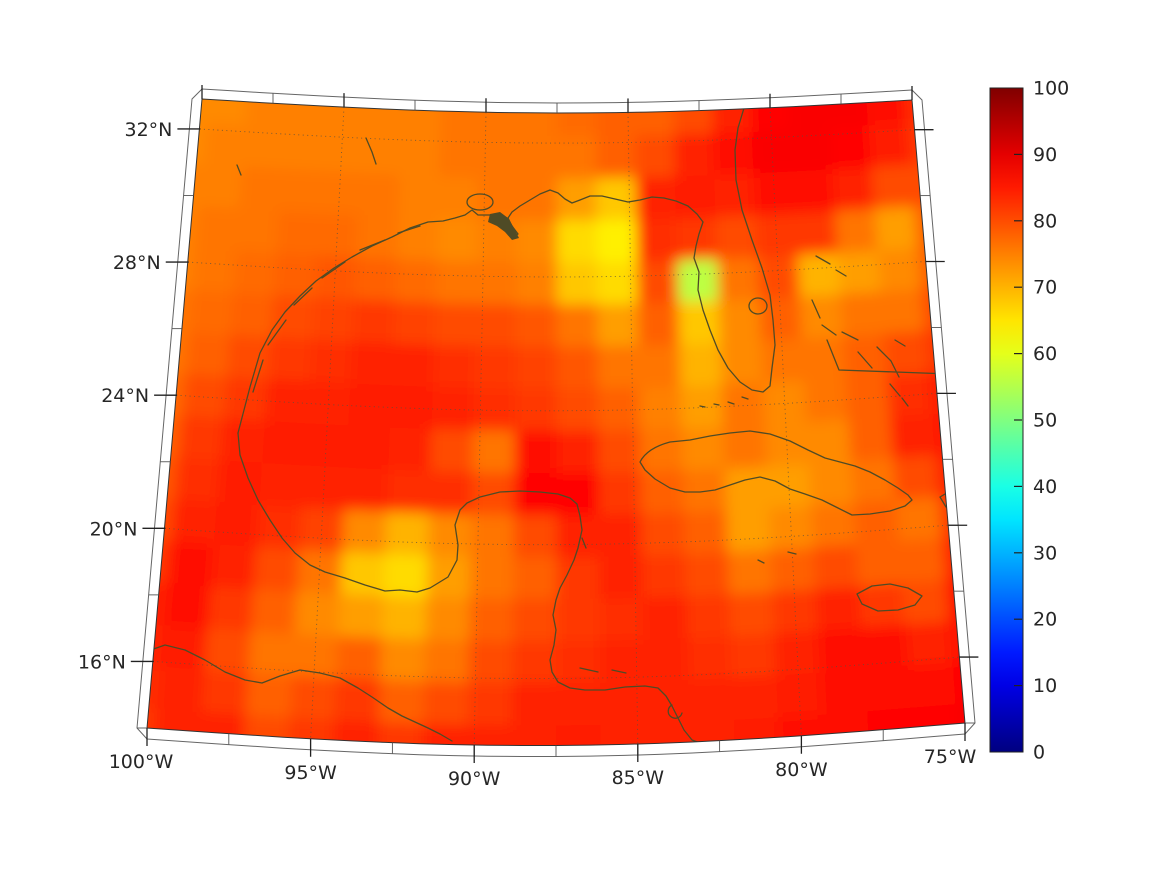 The height and width of the screenshot is (875, 1167). Describe the element at coordinates (310, 773) in the screenshot. I see `lon-tick-label: 95°W` at that location.